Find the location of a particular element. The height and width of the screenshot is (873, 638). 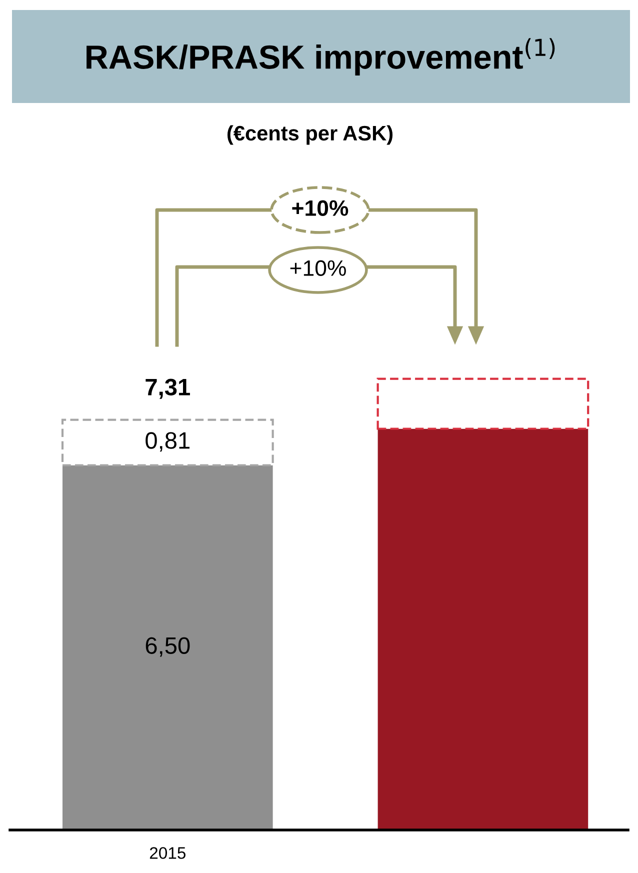

data-label: 0,81 is located at coordinates (168, 442).